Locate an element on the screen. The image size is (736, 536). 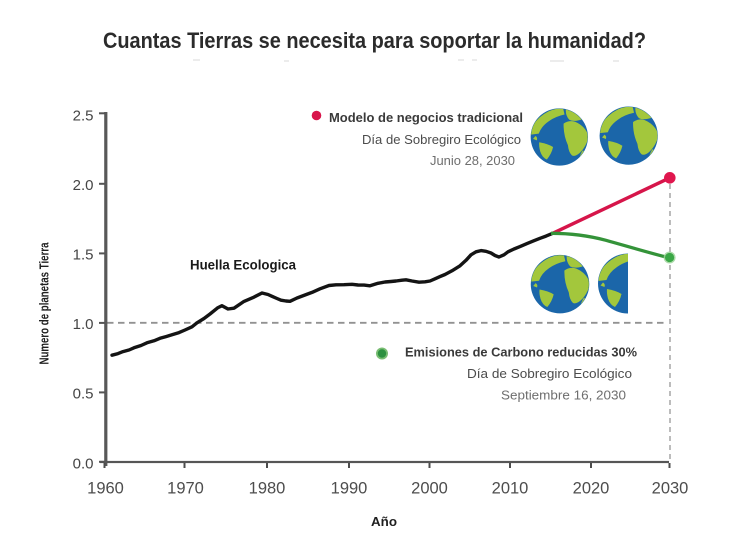
svg-text: Septiembre 16, 2030 is located at coordinates (563, 395).